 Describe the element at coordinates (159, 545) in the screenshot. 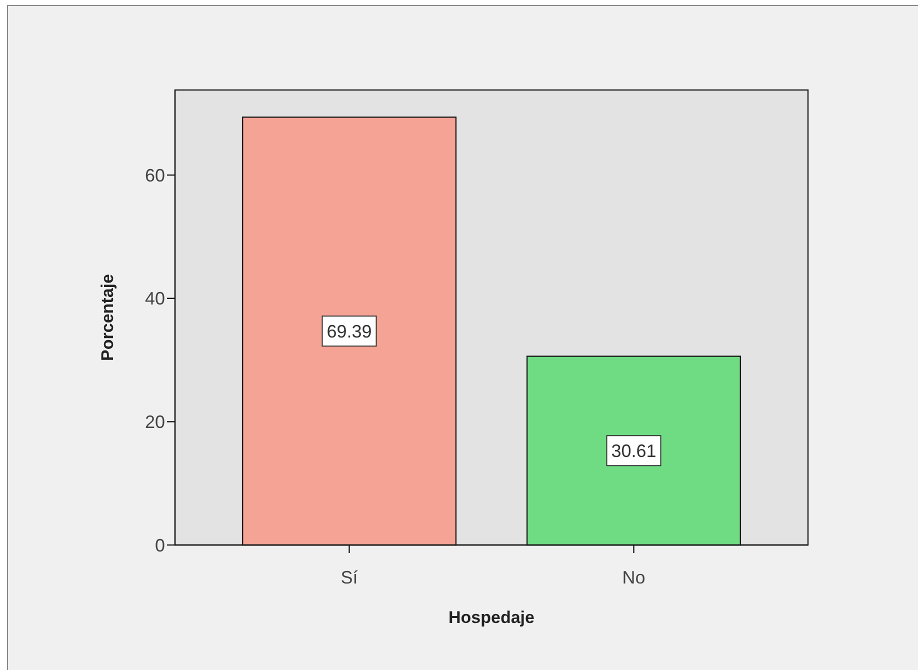

I see `y-tick-label: 0` at that location.